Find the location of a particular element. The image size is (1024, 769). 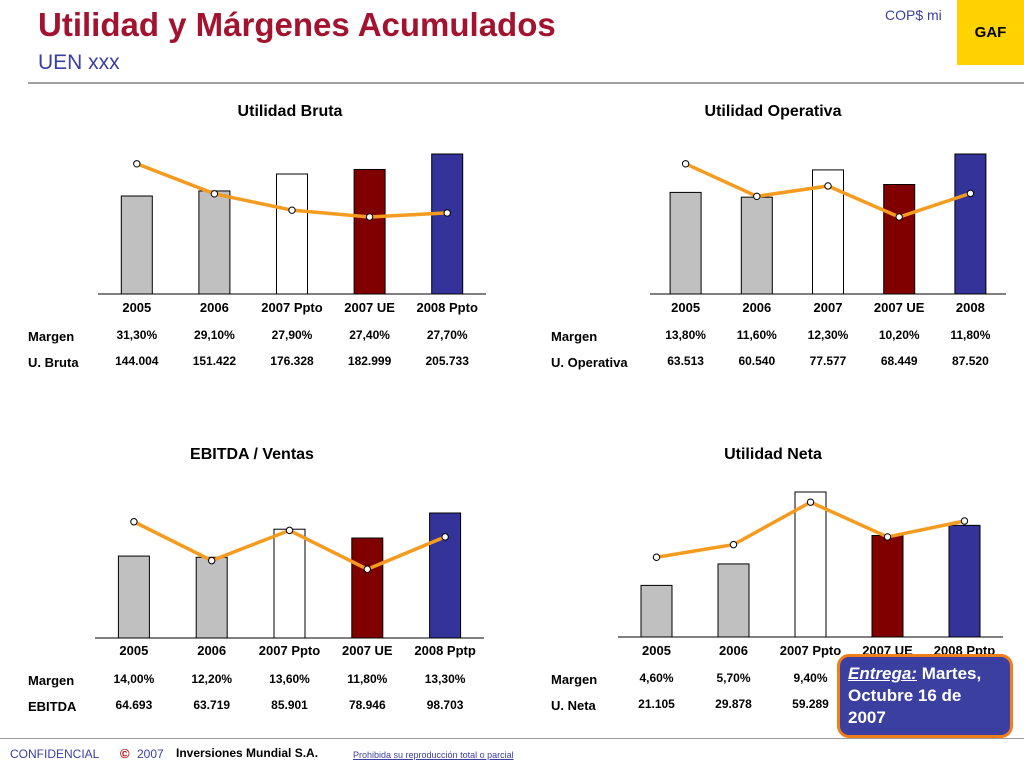

category-label: 2008 is located at coordinates (970, 307).